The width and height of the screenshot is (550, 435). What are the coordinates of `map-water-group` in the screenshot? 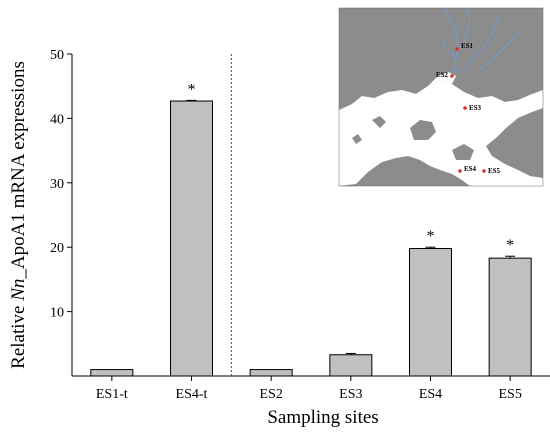 It's located at (441, 129).